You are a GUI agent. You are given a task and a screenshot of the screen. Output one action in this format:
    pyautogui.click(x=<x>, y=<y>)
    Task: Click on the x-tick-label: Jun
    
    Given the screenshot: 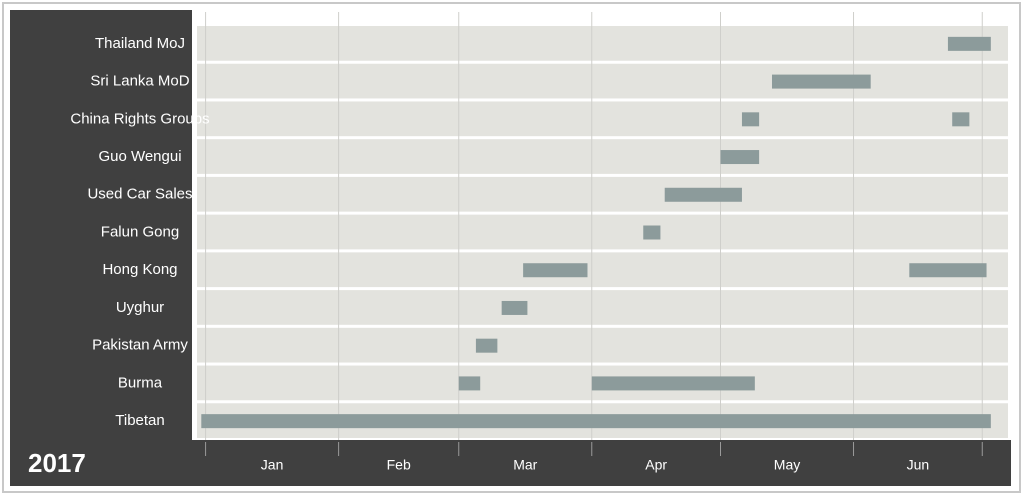 What is the action you would take?
    pyautogui.click(x=918, y=465)
    